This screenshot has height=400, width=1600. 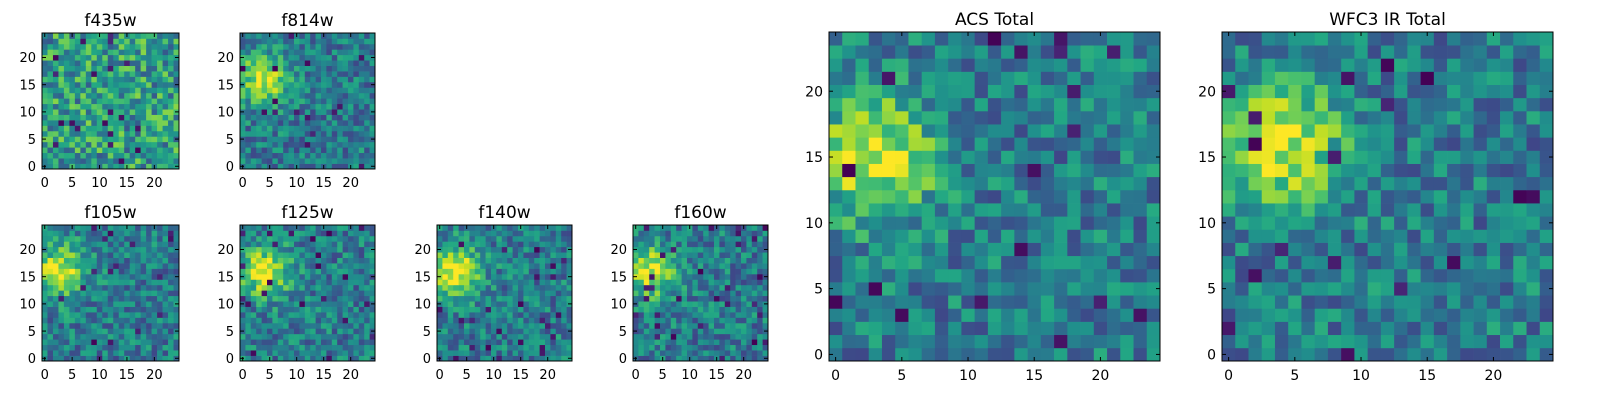 I want to click on x-tick-label: 20, so click(x=1101, y=376).